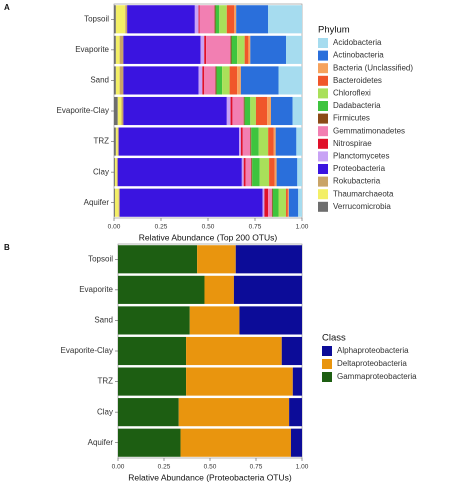 The width and height of the screenshot is (474, 499). Describe the element at coordinates (373, 350) in the screenshot. I see `legend-label: Alphaproteobacteria` at that location.